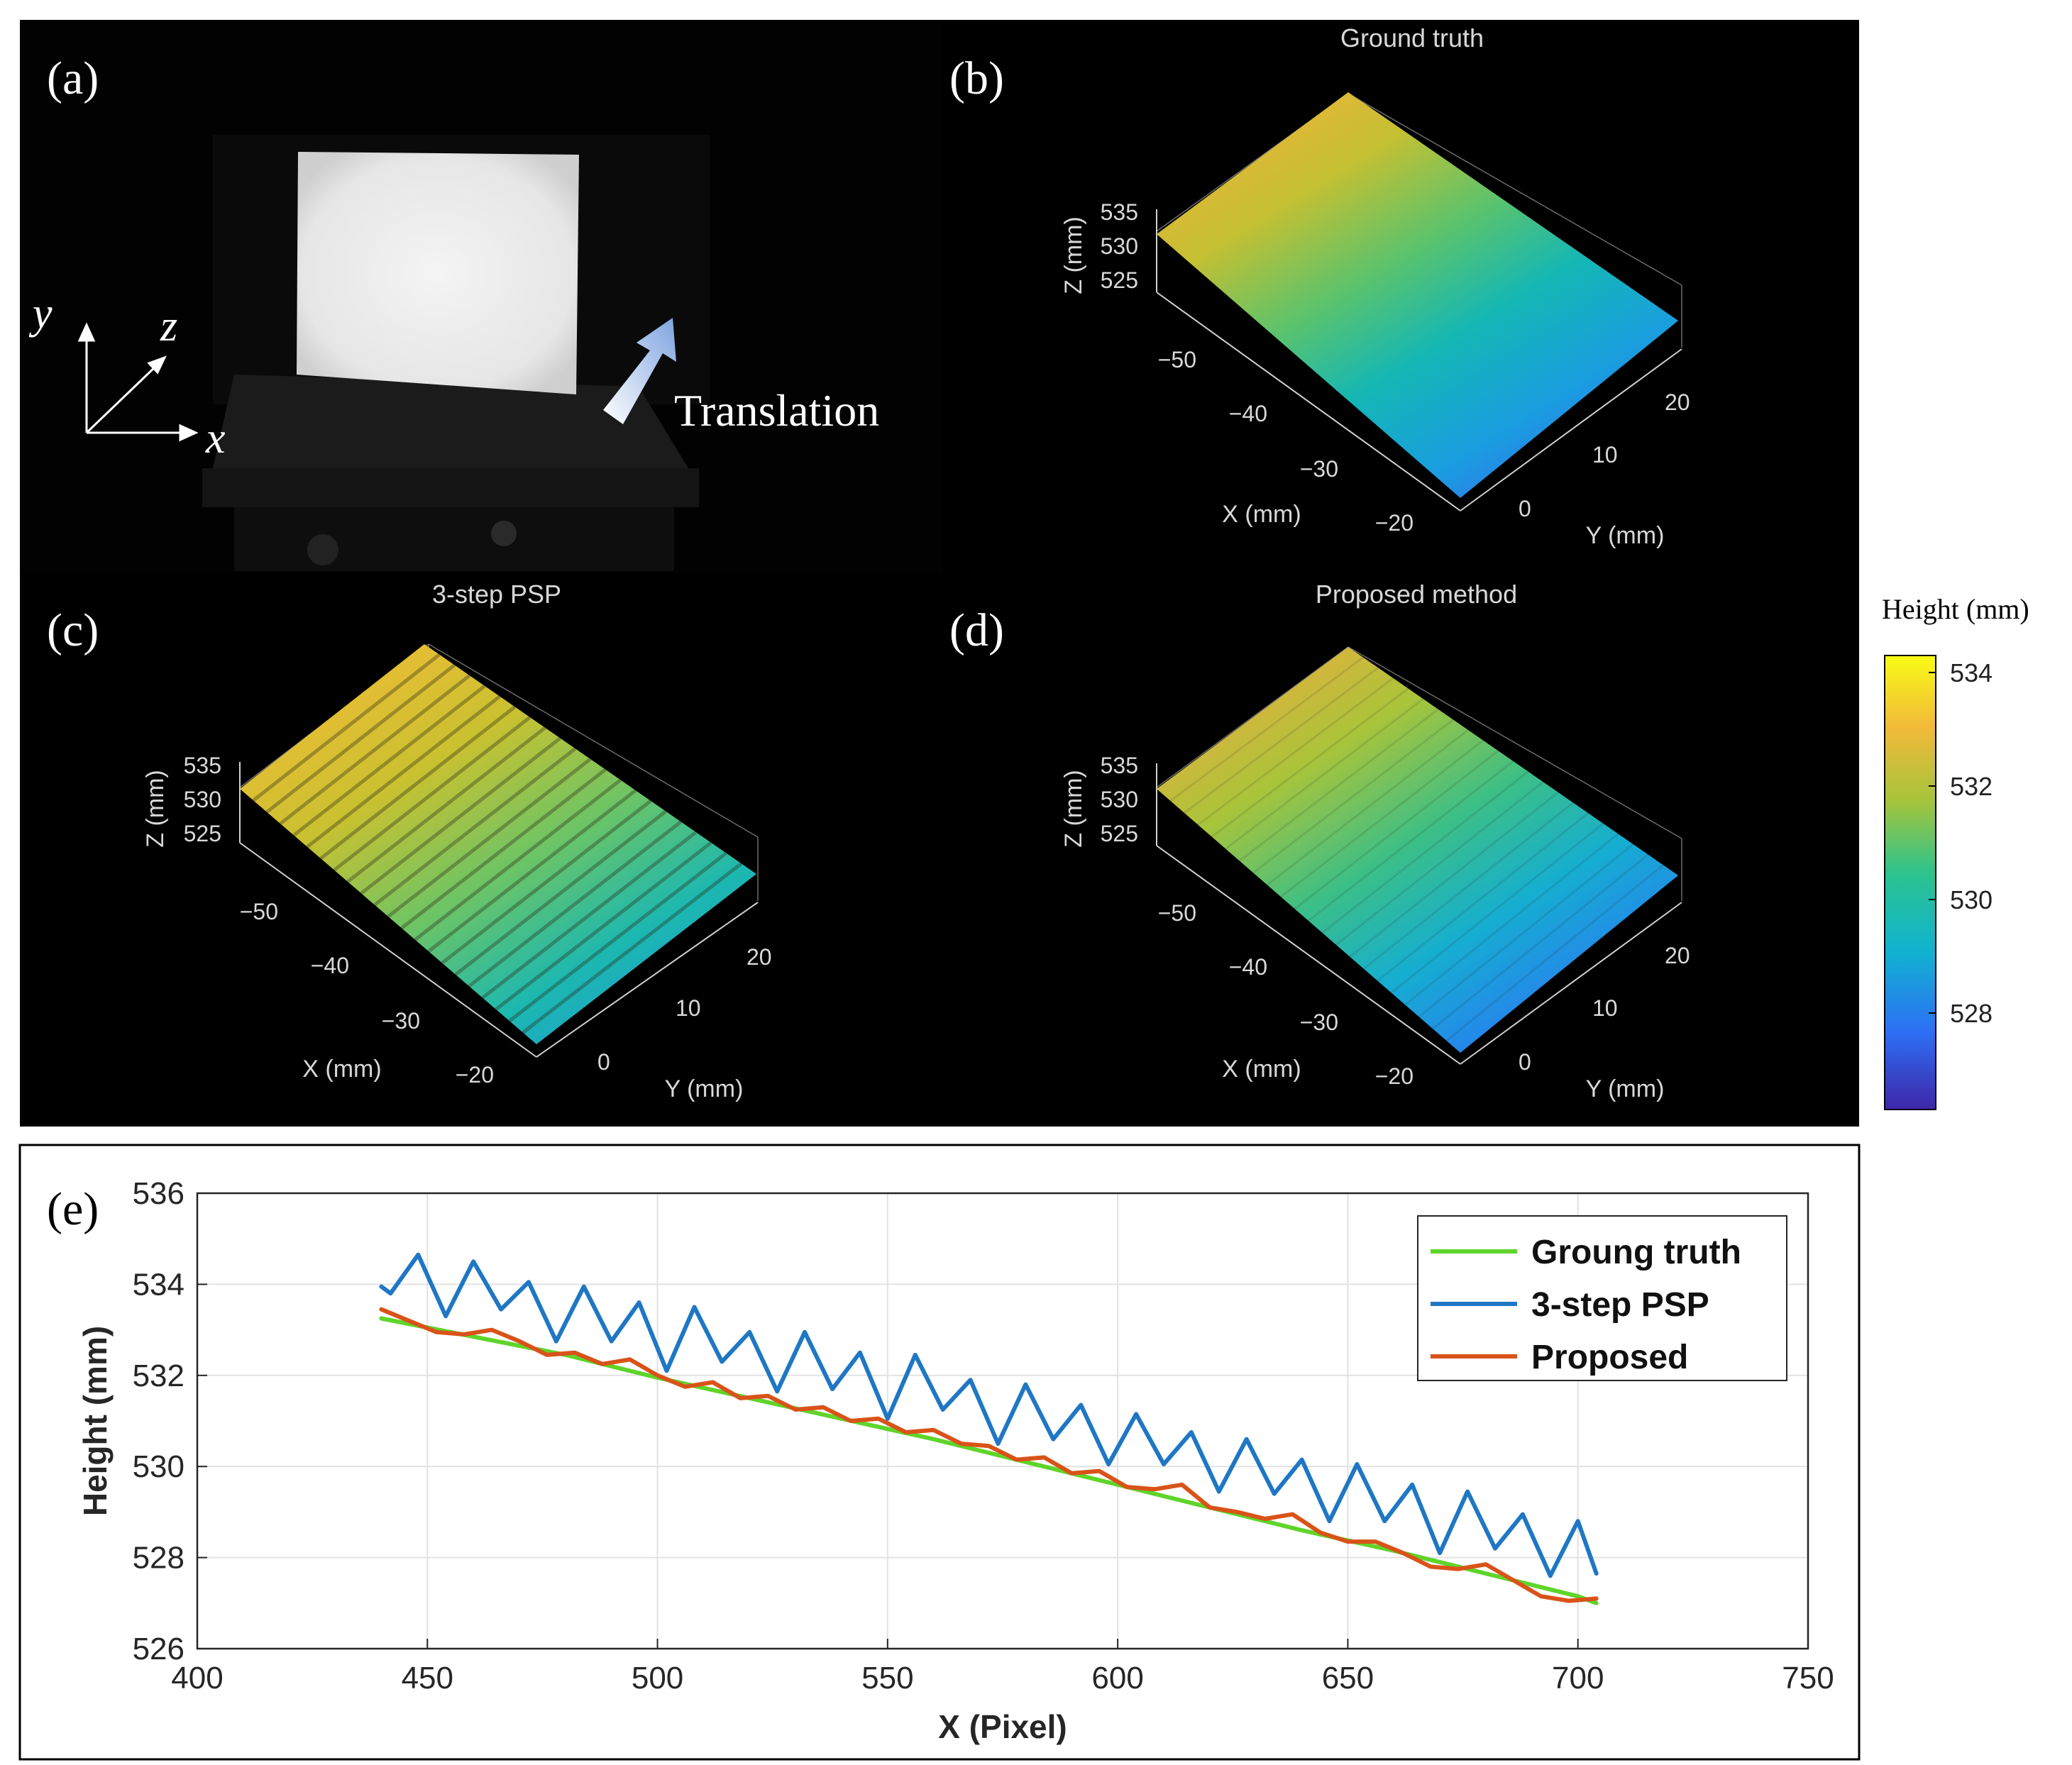 The image size is (2072, 1765). Describe the element at coordinates (1910, 882) in the screenshot. I see `colorbar-gradient` at that location.